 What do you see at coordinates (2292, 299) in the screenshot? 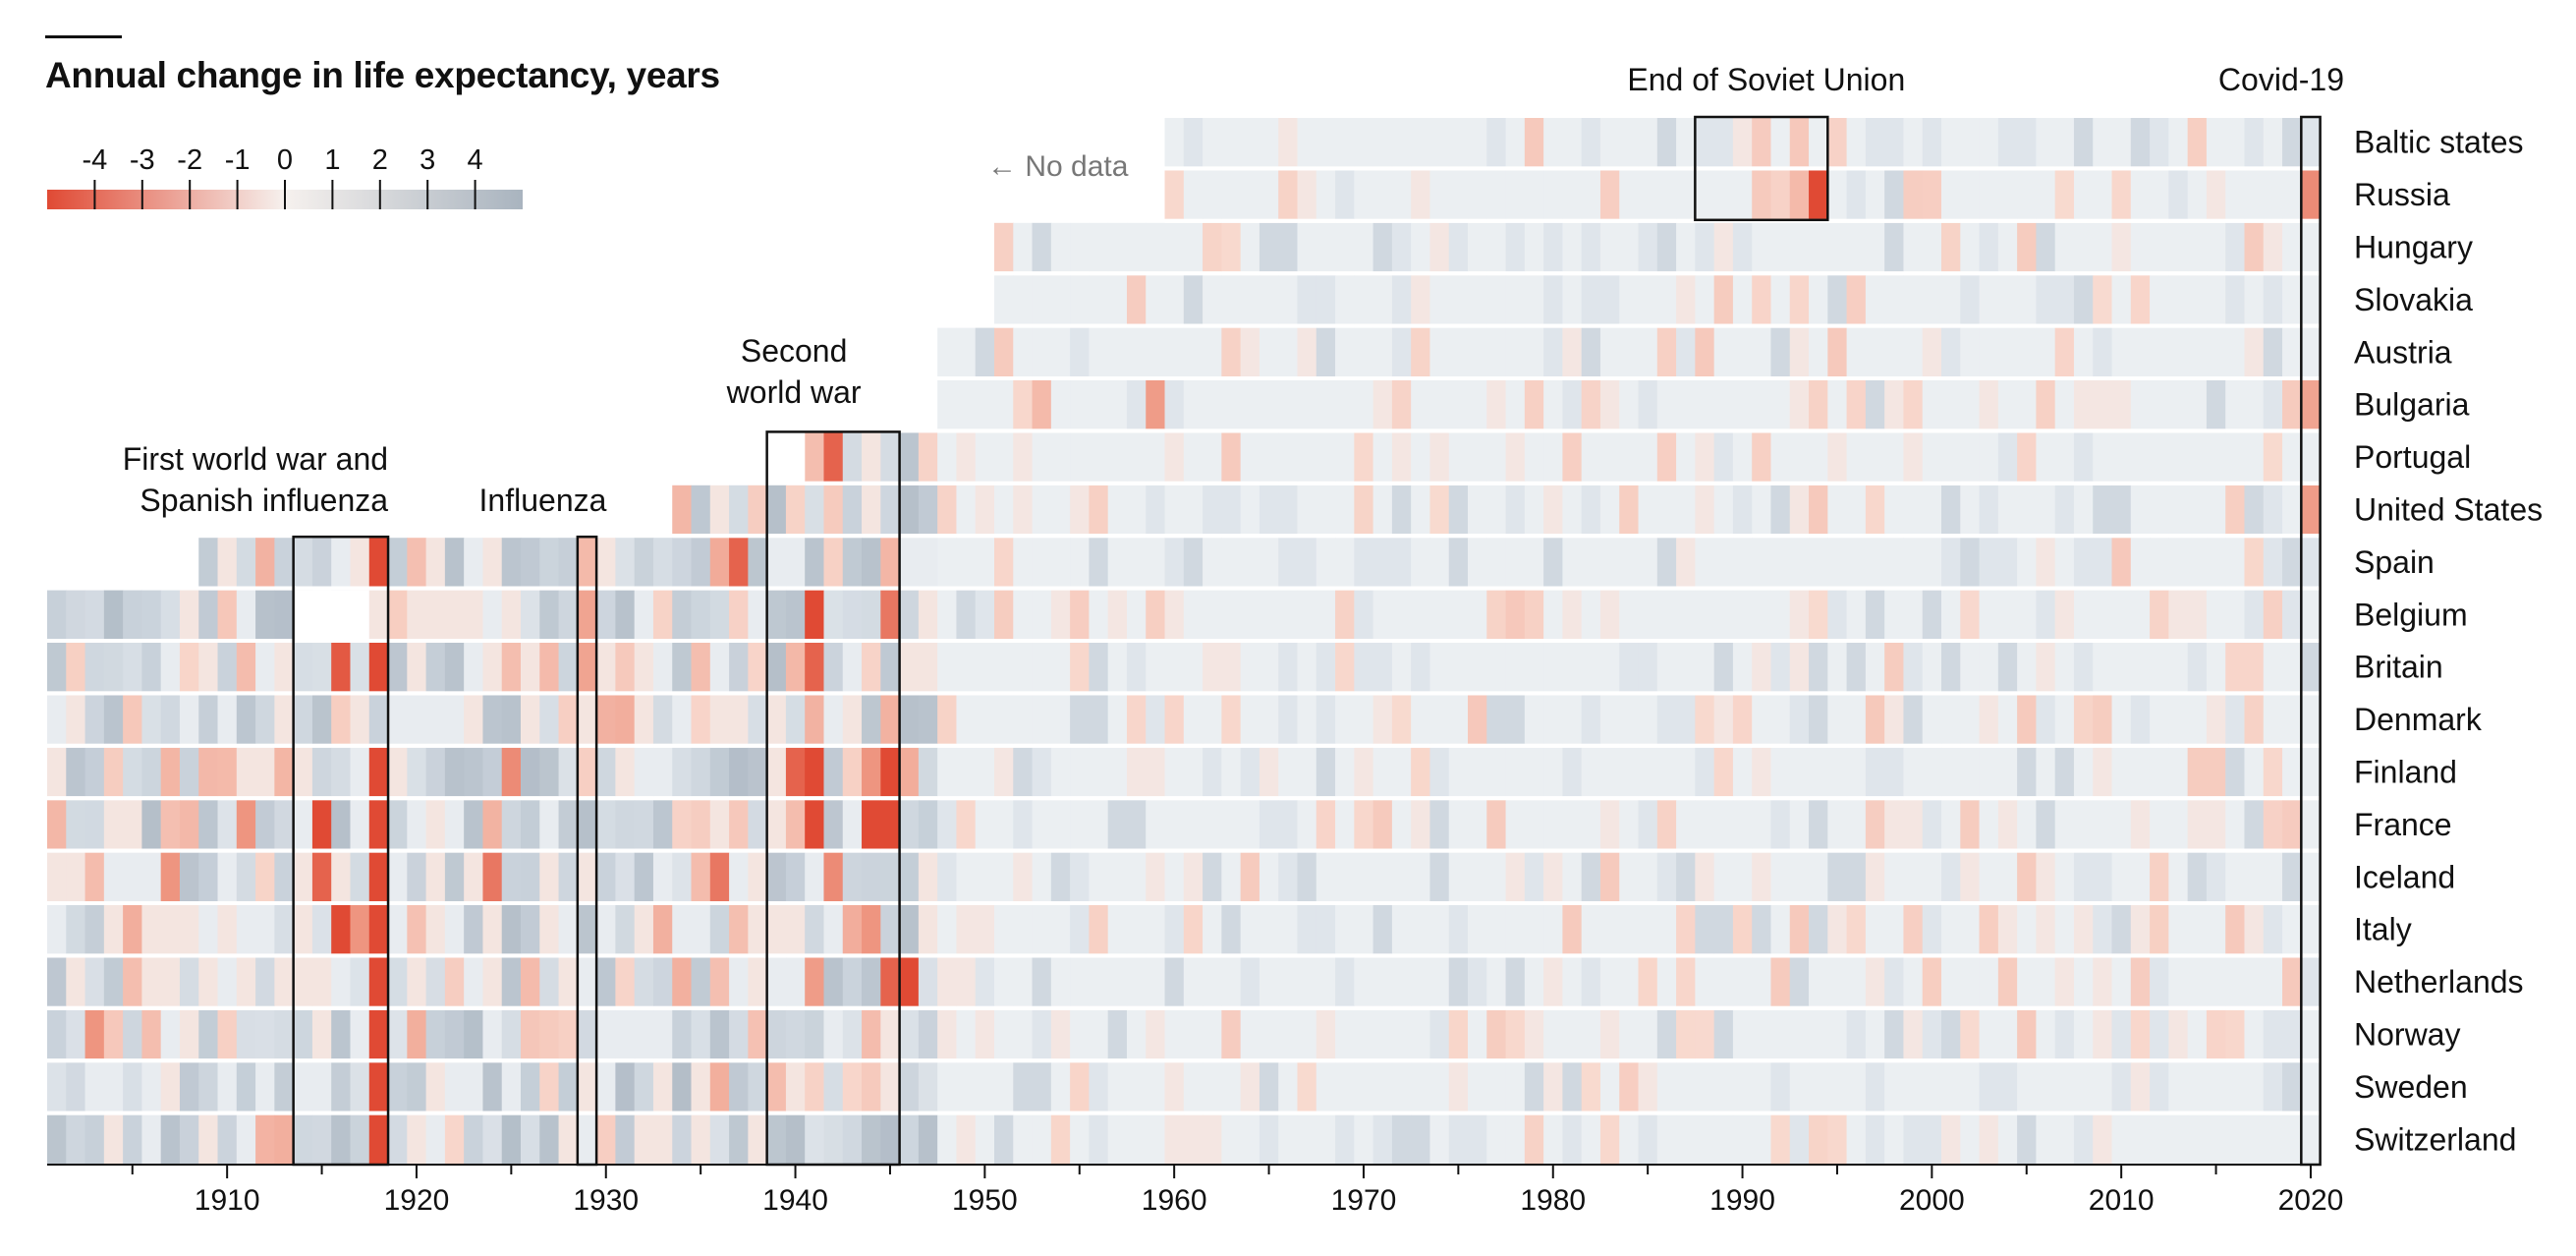
I see `cell-slovakia-2019` at bounding box center [2292, 299].